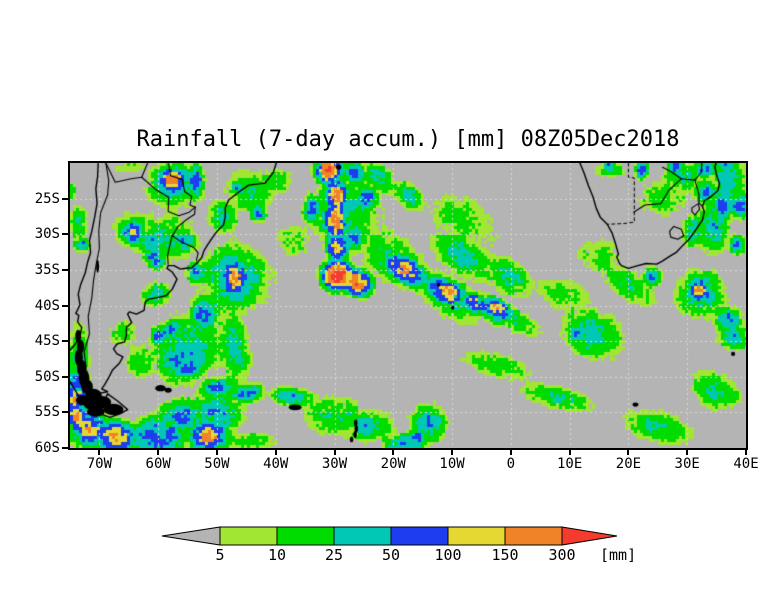 The height and width of the screenshot is (612, 784). What do you see at coordinates (628, 464) in the screenshot?
I see `x-tick-label: 20E` at bounding box center [628, 464].